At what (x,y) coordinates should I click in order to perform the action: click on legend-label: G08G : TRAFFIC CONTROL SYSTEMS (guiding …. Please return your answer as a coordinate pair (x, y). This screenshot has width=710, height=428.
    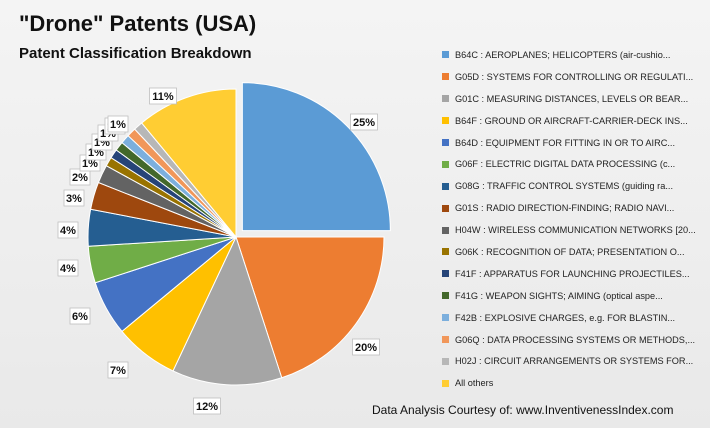
    Looking at the image, I should click on (564, 186).